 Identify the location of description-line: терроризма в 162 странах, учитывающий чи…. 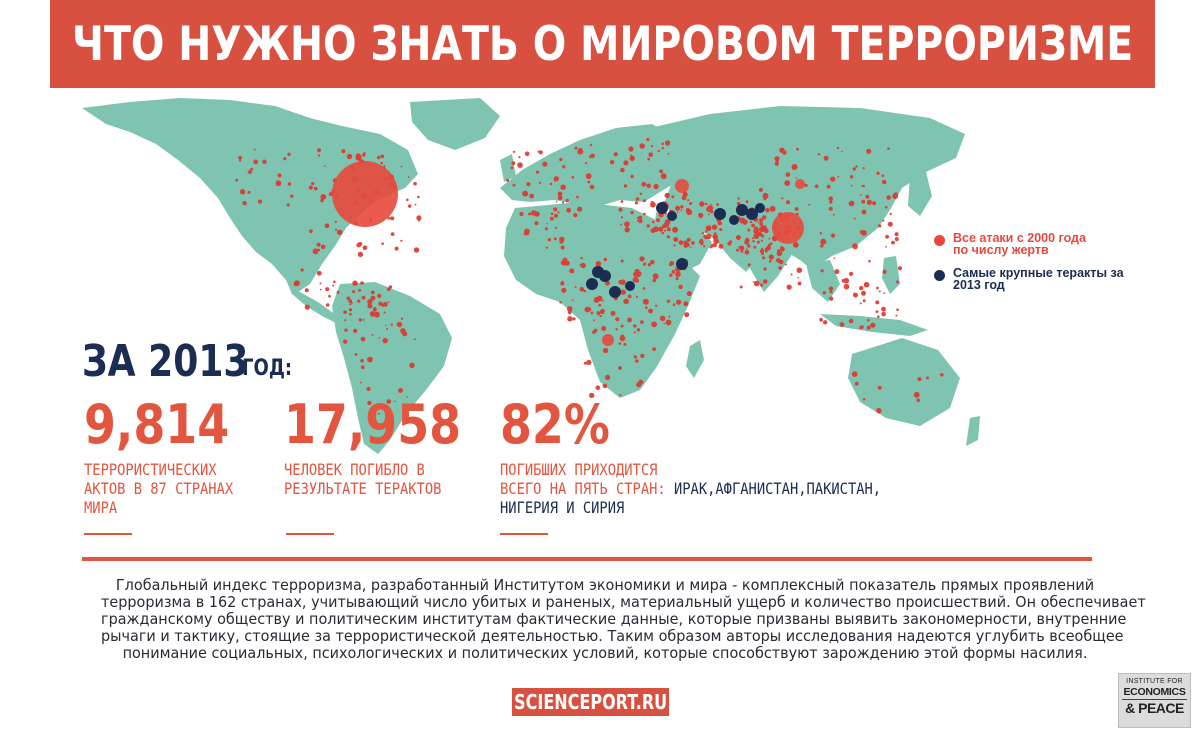
(623, 602).